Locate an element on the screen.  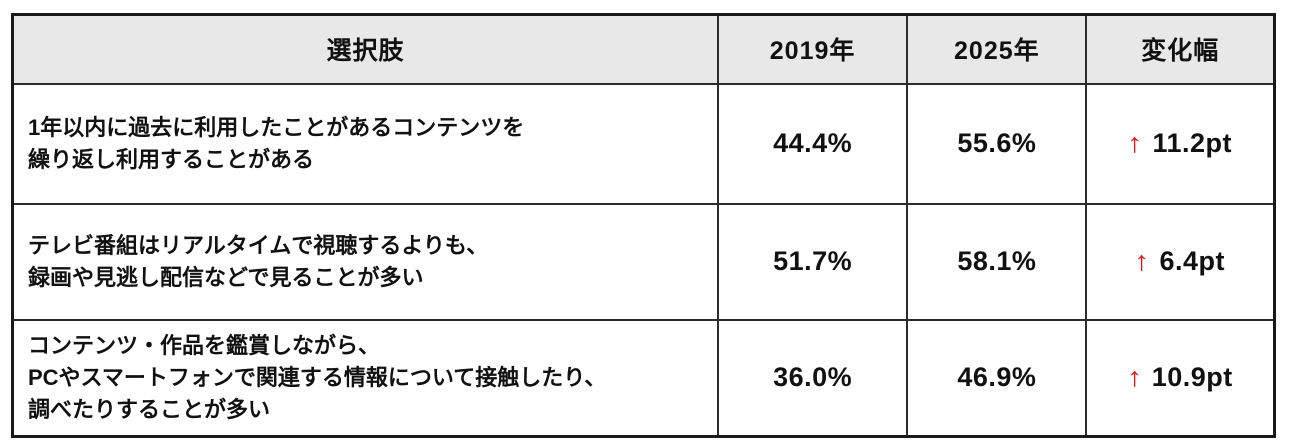
choice-line: テレビ番組はリアルタイムで視聴するよりも、 is located at coordinates (258, 245).